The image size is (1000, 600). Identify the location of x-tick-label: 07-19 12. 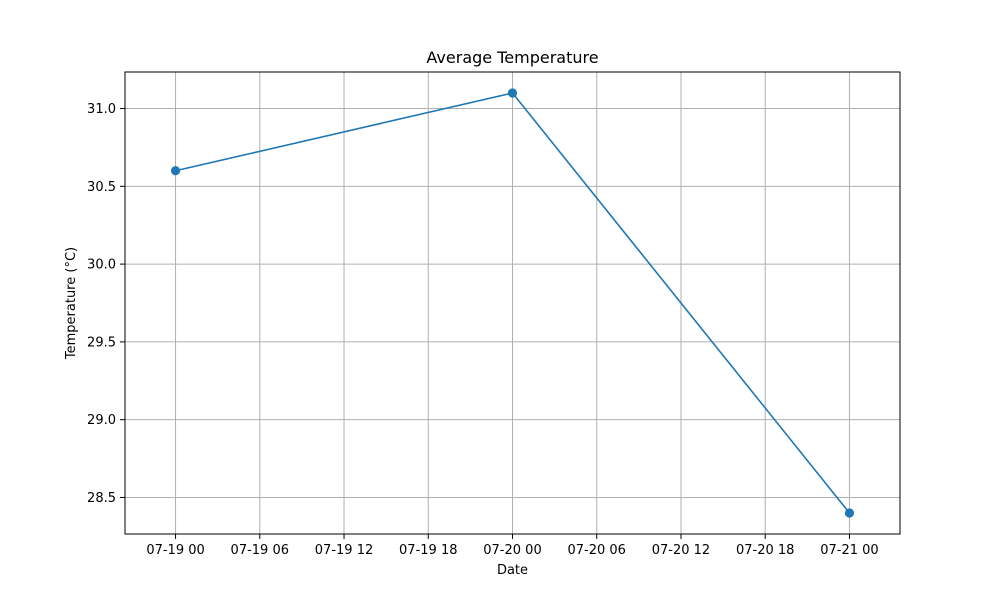
(344, 550).